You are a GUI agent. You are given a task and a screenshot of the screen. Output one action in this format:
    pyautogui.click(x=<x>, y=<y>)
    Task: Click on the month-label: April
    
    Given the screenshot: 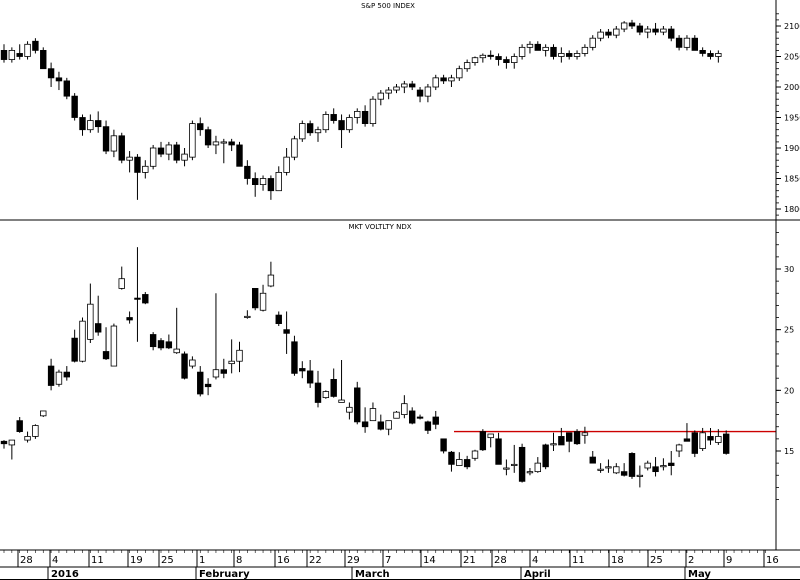 What is the action you would take?
    pyautogui.click(x=537, y=574)
    